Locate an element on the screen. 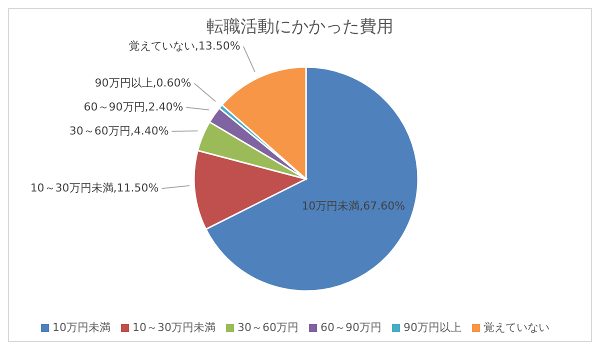 The image size is (600, 350). data-label: 覚えていない,13.50% is located at coordinates (184, 45).